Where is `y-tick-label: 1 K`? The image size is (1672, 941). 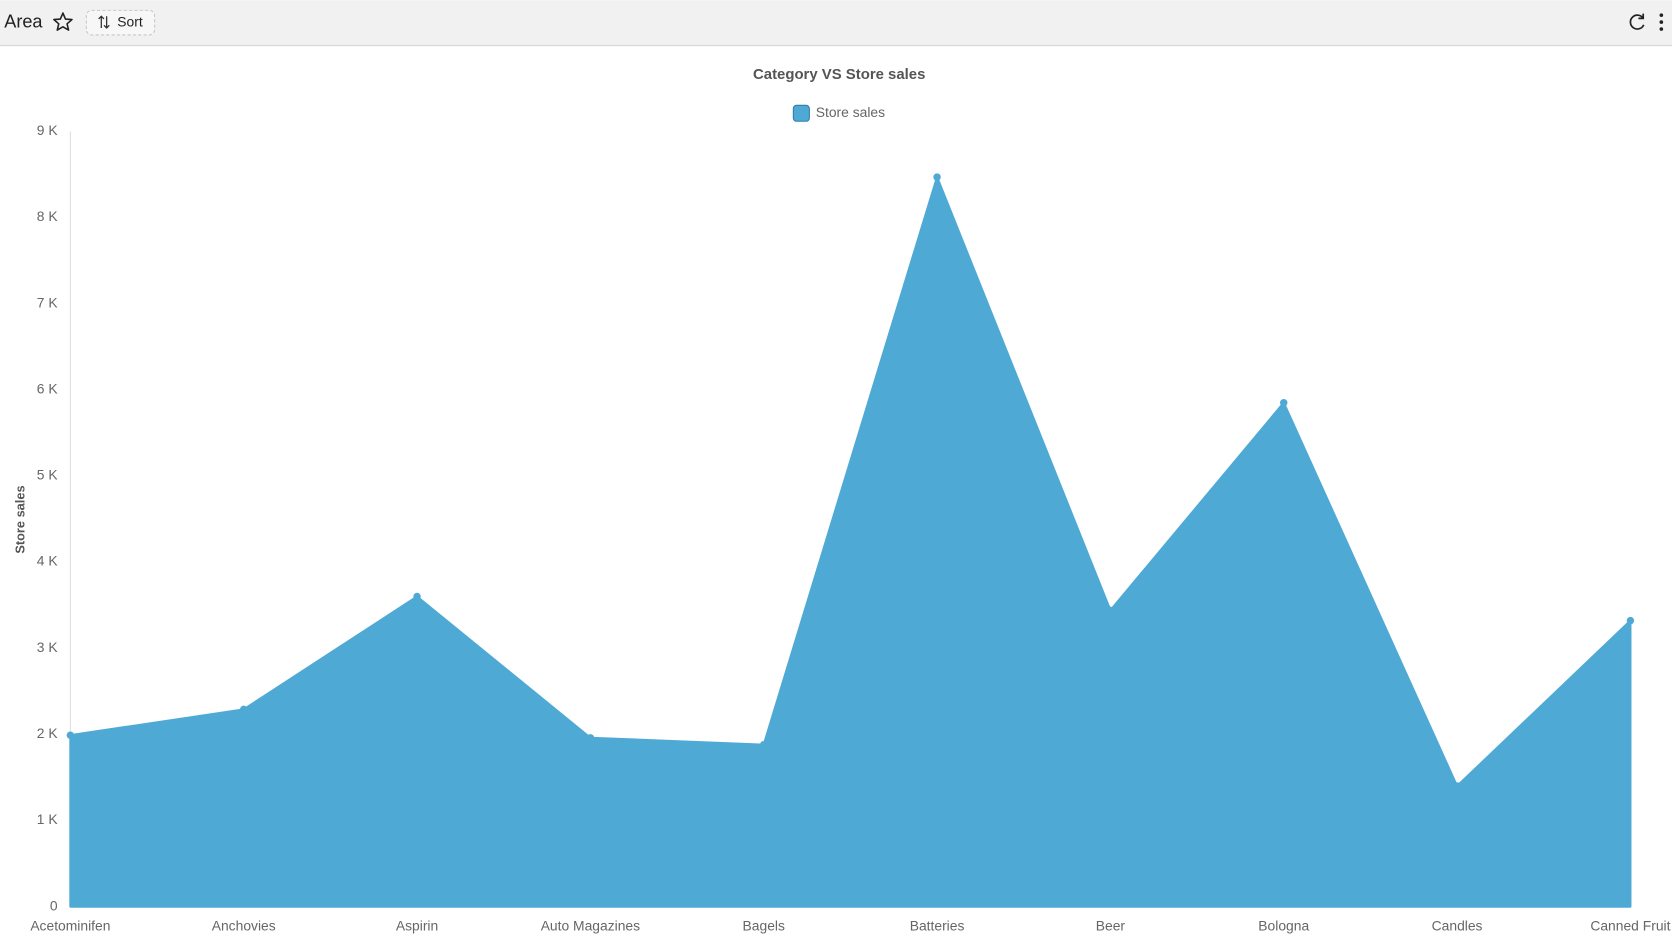 y-tick-label: 1 K is located at coordinates (48, 819).